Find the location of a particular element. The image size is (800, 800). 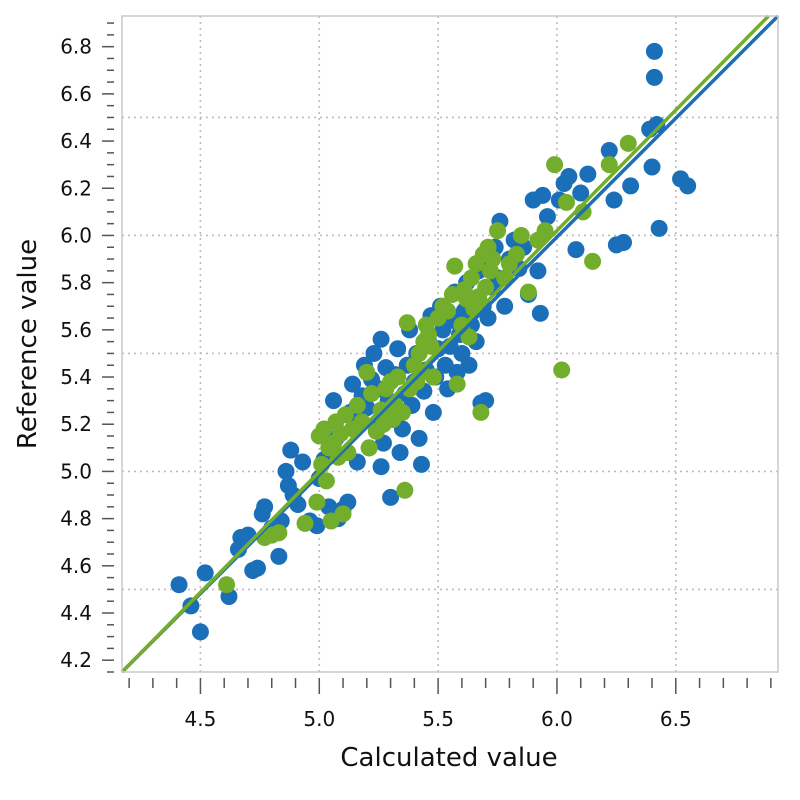

x-tick-label: 6.5 is located at coordinates (676, 719).